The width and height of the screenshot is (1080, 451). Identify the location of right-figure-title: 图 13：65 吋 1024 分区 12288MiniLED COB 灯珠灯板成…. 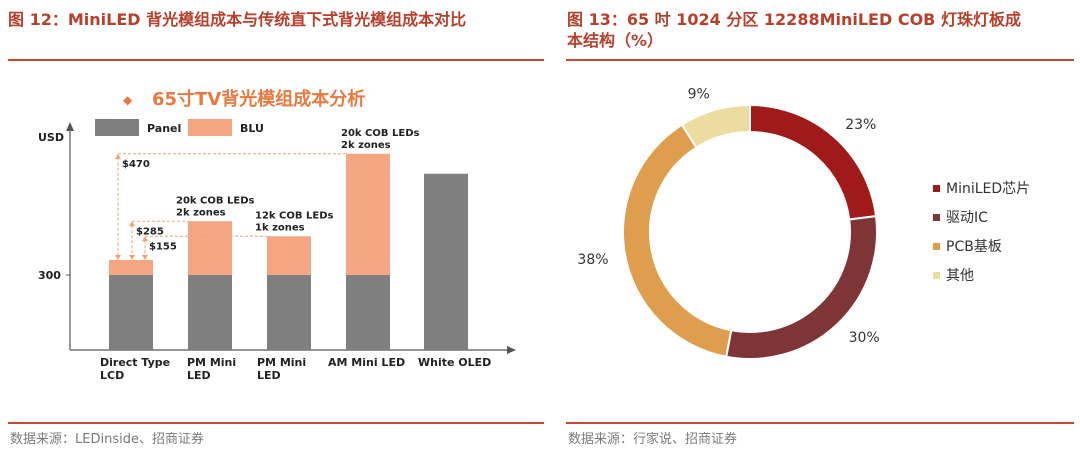
(823, 30).